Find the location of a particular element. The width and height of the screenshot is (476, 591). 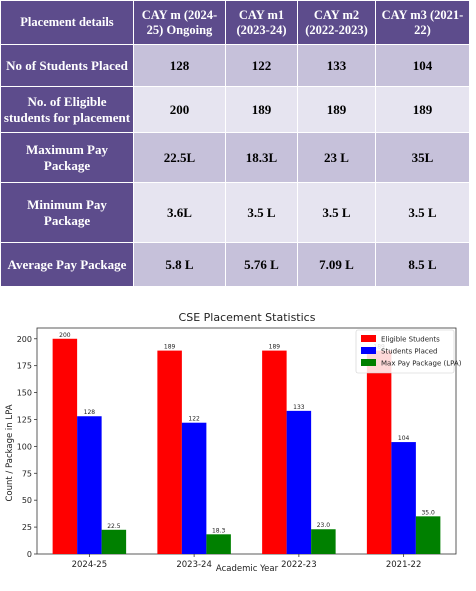

table-cell: 104 is located at coordinates (422, 65).